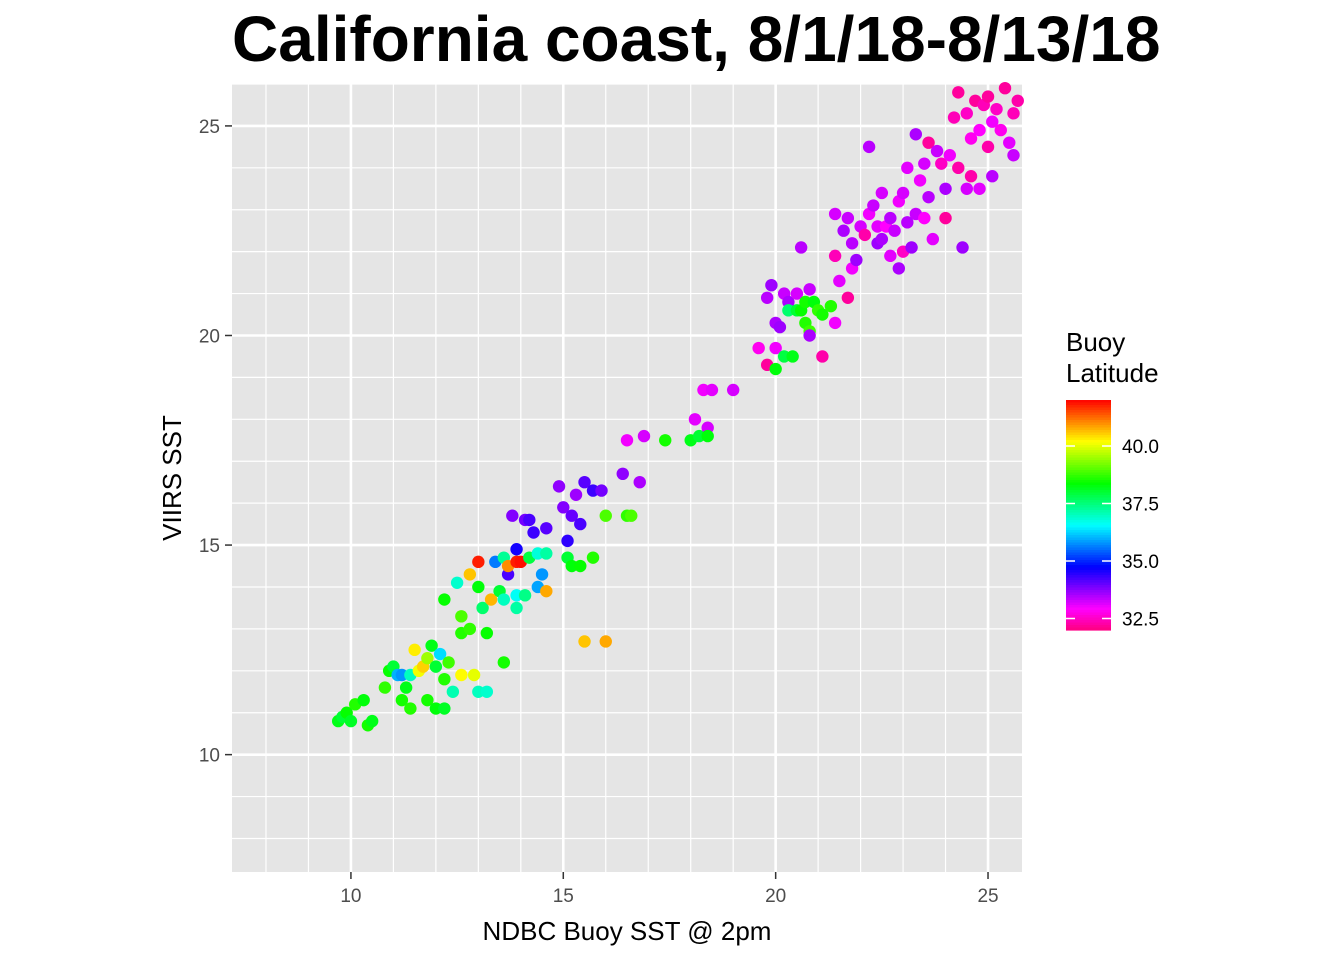 The width and height of the screenshot is (1344, 960). What do you see at coordinates (775, 896) in the screenshot?
I see `x-tick-label: 20` at bounding box center [775, 896].